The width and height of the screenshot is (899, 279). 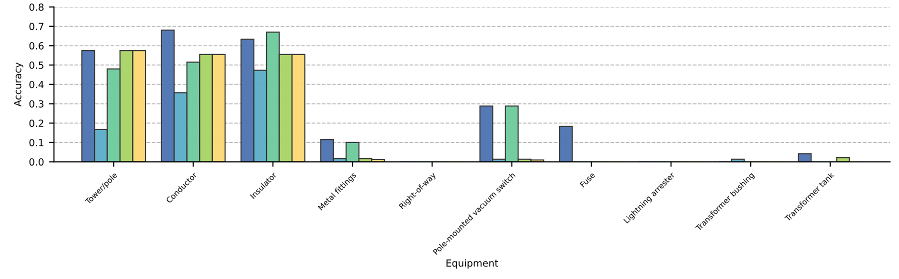 What do you see at coordinates (36, 65) in the screenshot?
I see `y-tick-label: 0.5` at bounding box center [36, 65].